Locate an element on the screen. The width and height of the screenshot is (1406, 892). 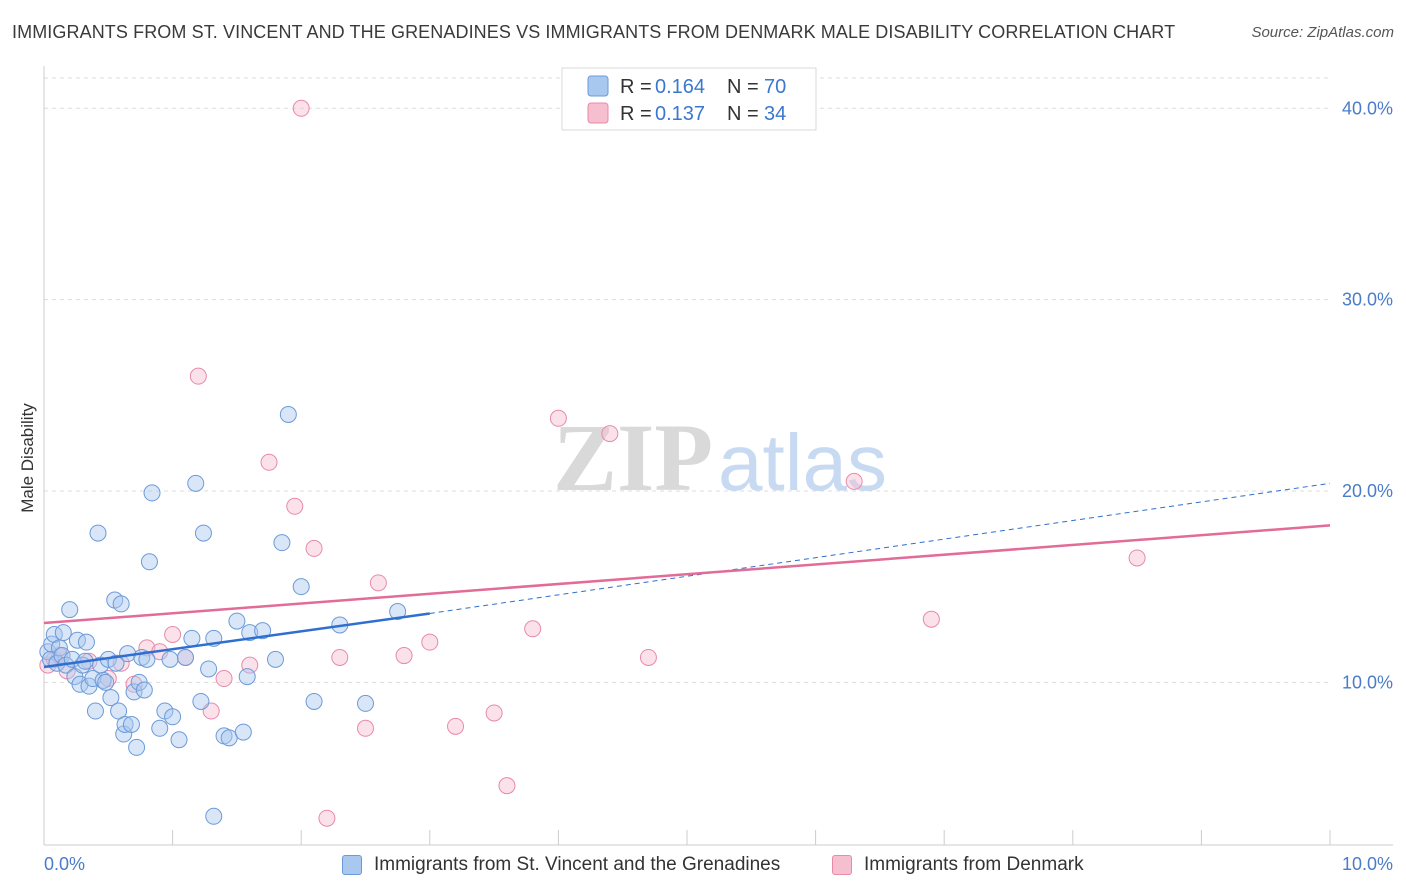
series-svg-points is located at coordinates (223, 615).